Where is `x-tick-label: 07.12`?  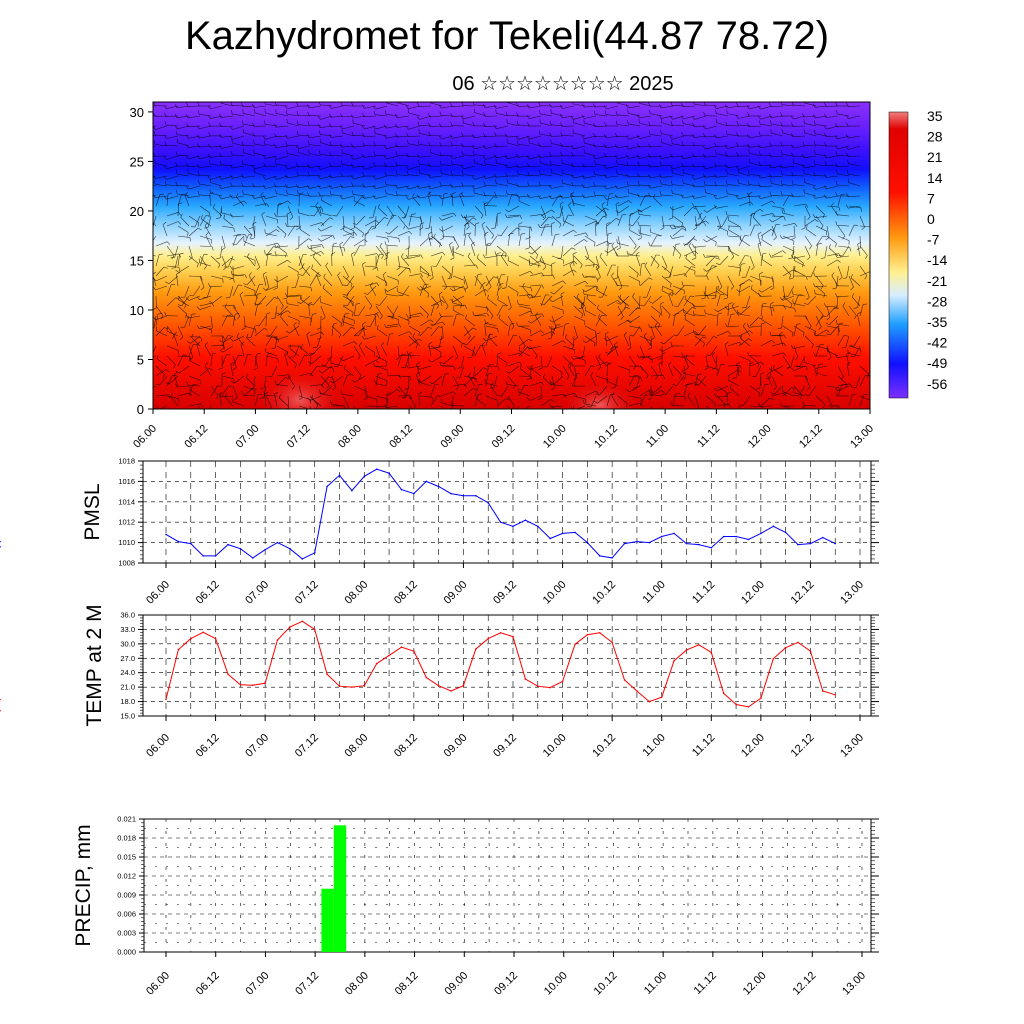
x-tick-label: 07.12 is located at coordinates (307, 746).